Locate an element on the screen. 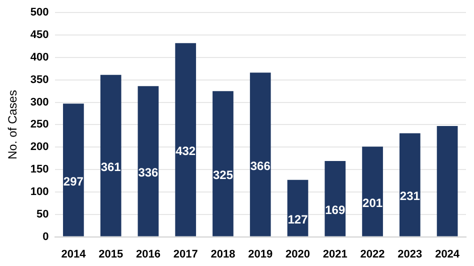 The width and height of the screenshot is (474, 266). x-tick-label: 2019 is located at coordinates (260, 254).